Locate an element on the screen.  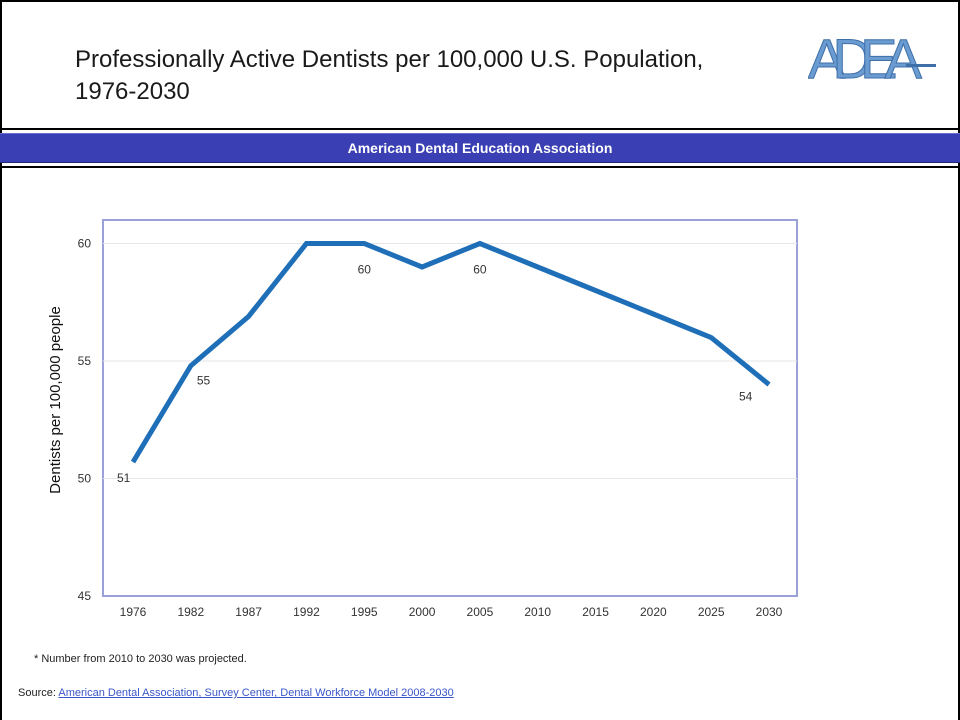
data-label: 51 is located at coordinates (124, 478).